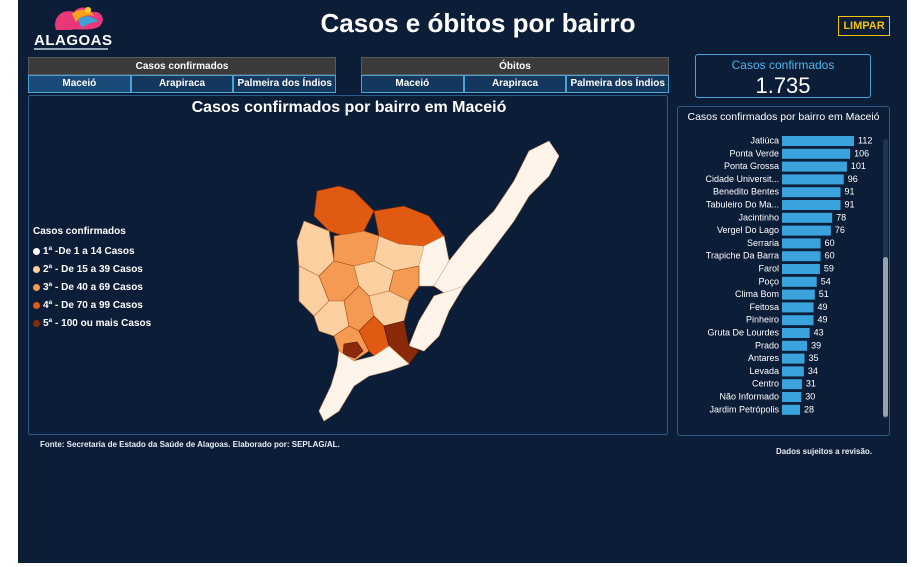  What do you see at coordinates (783, 65) in the screenshot?
I see `kpi-label: Casos confirmados` at bounding box center [783, 65].